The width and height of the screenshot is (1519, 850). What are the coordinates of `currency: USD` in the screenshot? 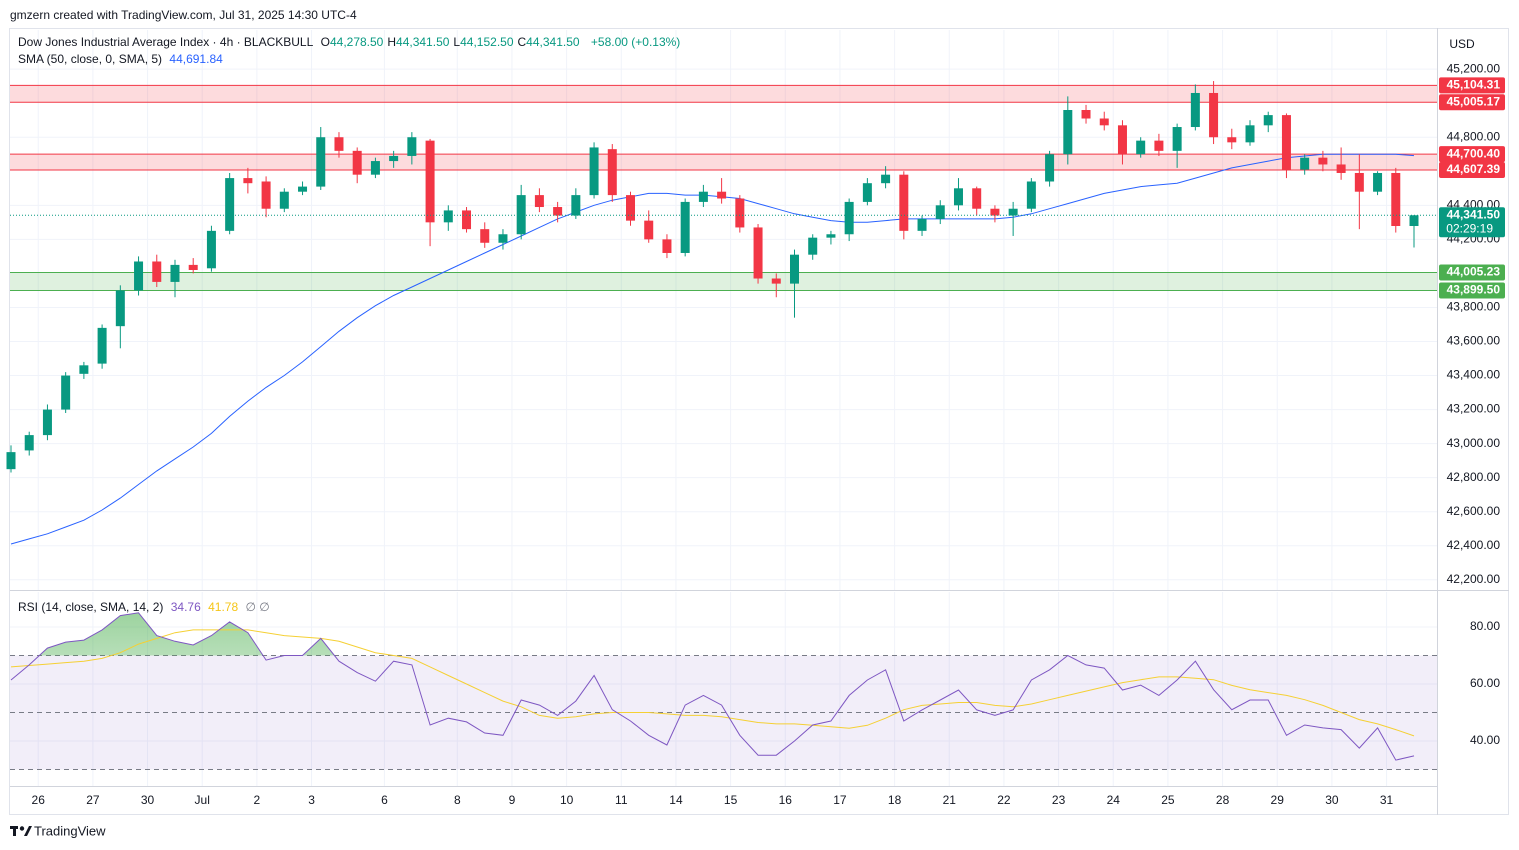 It's located at (1462, 44).